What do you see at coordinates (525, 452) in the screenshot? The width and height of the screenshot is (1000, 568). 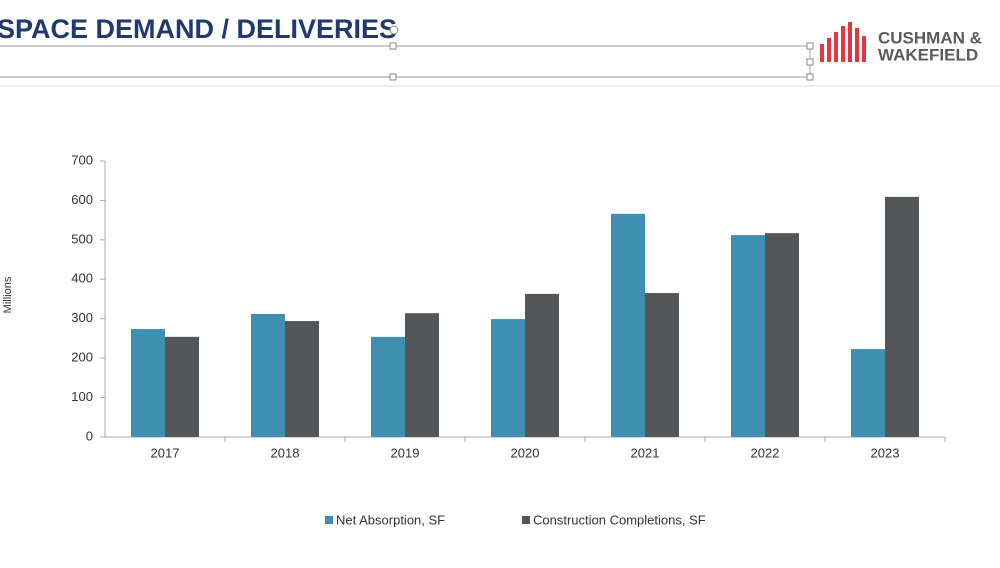 I see `x-tick-label: 2020` at bounding box center [525, 452].